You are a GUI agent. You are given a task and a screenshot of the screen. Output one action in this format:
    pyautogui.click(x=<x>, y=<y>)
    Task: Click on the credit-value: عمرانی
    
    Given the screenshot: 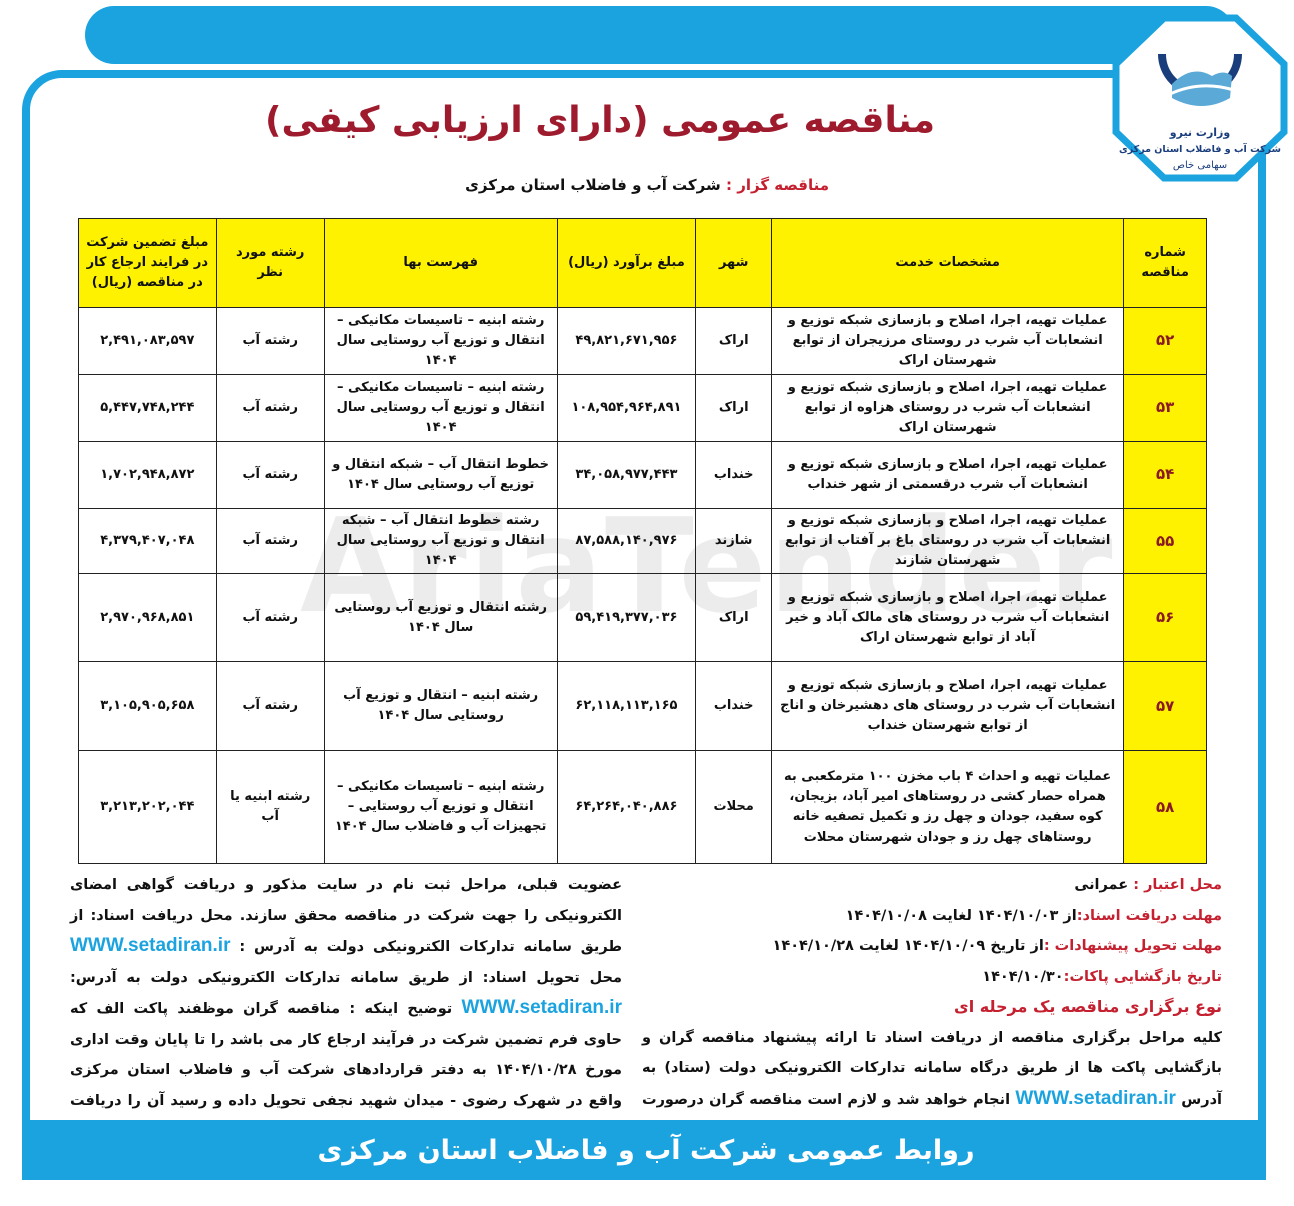 What is the action you would take?
    pyautogui.click(x=1101, y=885)
    